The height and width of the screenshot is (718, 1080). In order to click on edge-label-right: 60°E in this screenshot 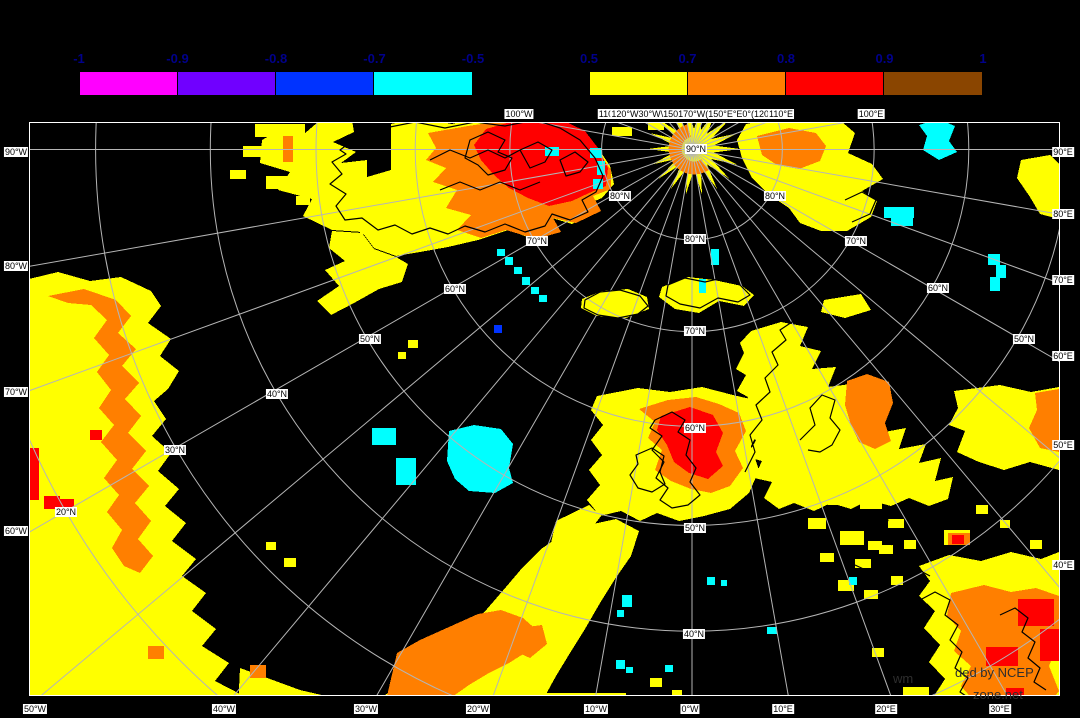, I will do `click(1063, 356)`.